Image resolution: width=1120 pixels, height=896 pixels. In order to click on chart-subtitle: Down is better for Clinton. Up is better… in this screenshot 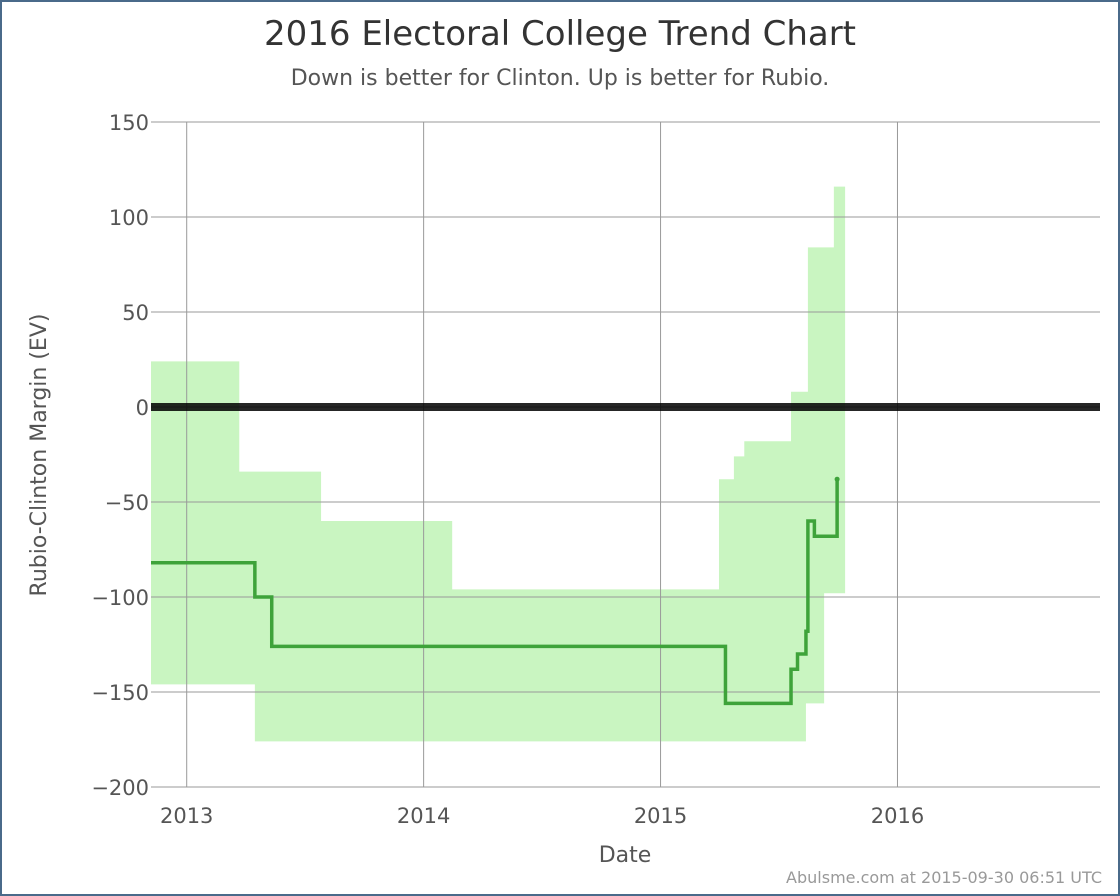, I will do `click(560, 78)`.